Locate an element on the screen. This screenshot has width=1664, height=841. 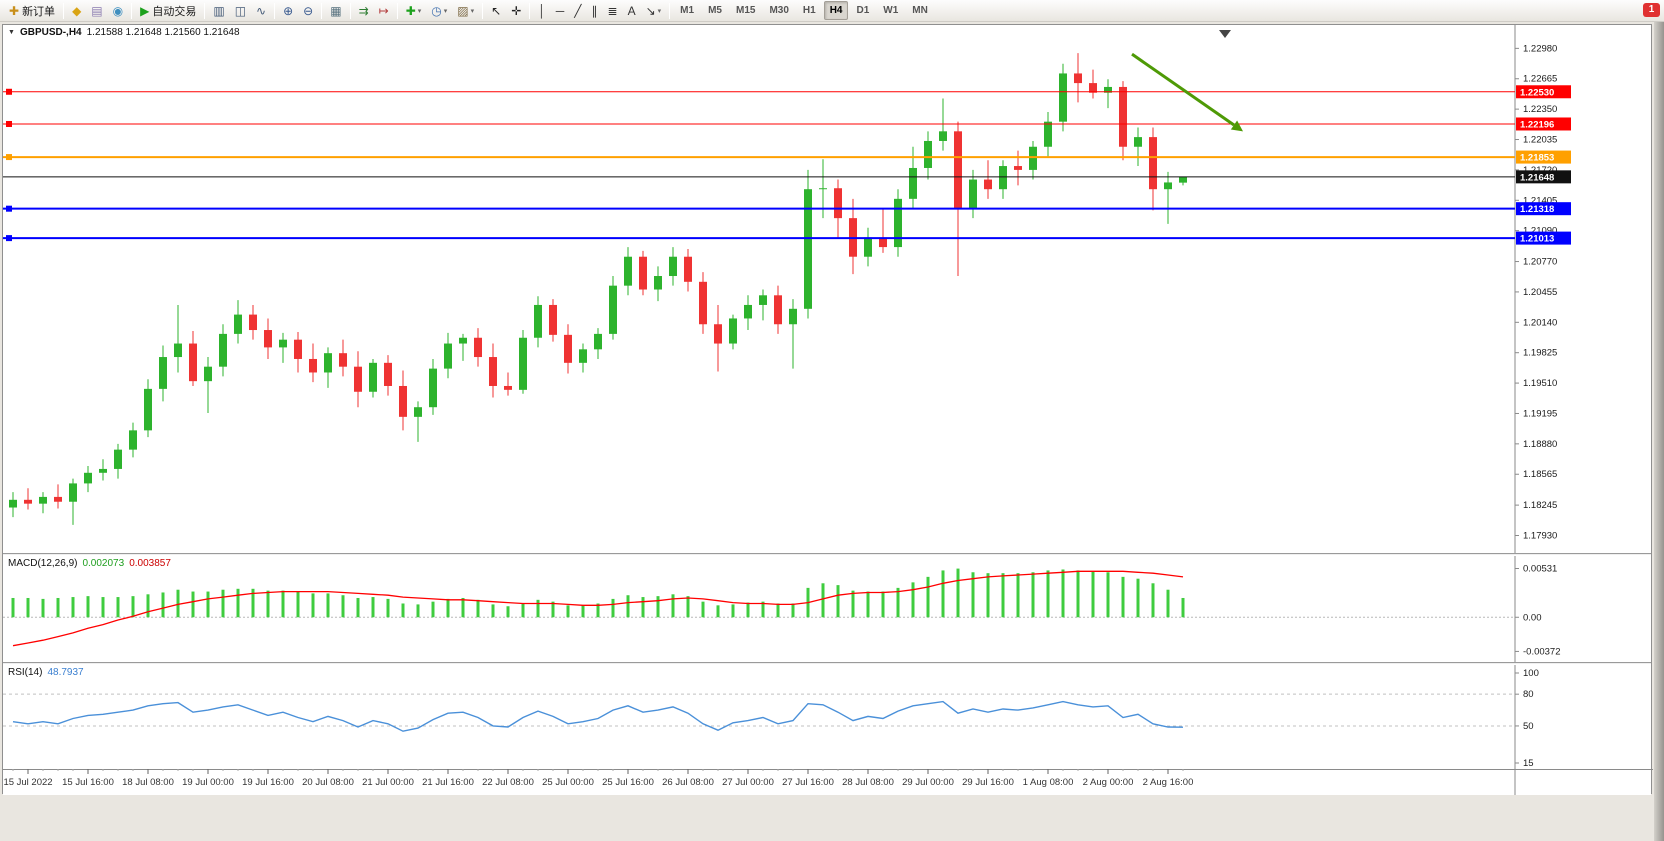
time-axis-label: 27 Jul 00:00 is located at coordinates (748, 782).